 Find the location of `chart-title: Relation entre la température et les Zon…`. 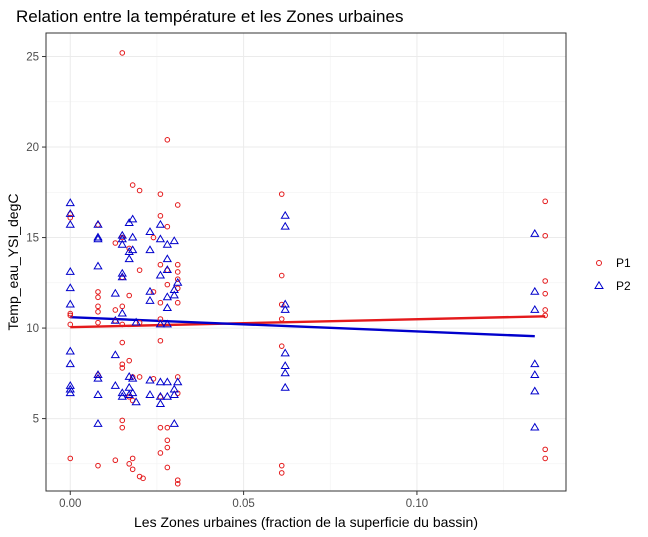

chart-title: Relation entre la température et les Zon… is located at coordinates (209, 16).